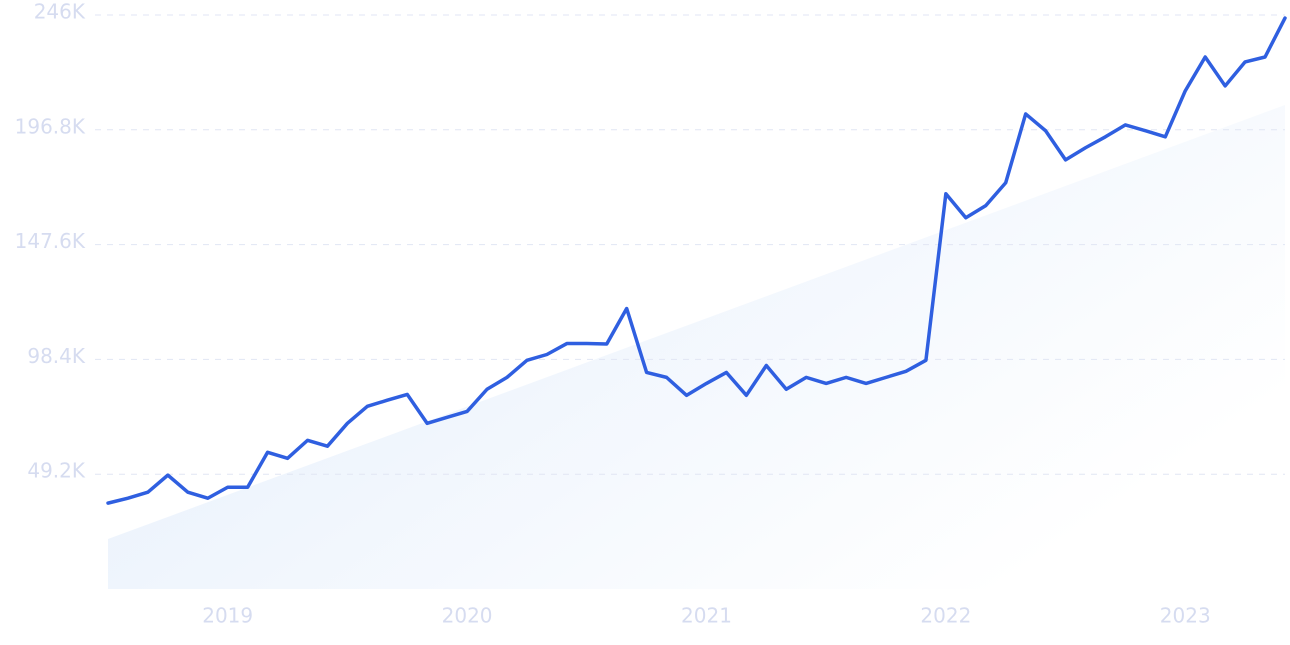  What do you see at coordinates (50, 241) in the screenshot?
I see `y-tick-label: 147.6K` at bounding box center [50, 241].